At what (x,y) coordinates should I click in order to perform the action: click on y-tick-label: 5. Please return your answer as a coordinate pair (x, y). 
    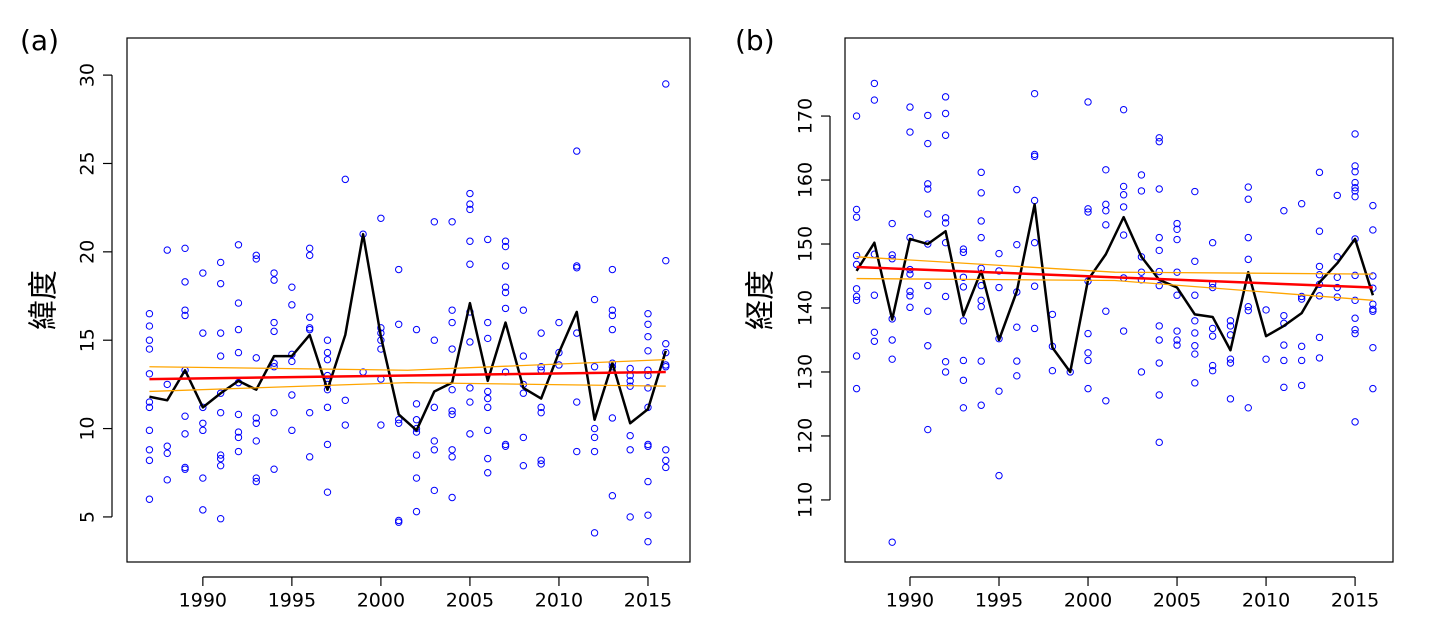
    Looking at the image, I should click on (88, 517).